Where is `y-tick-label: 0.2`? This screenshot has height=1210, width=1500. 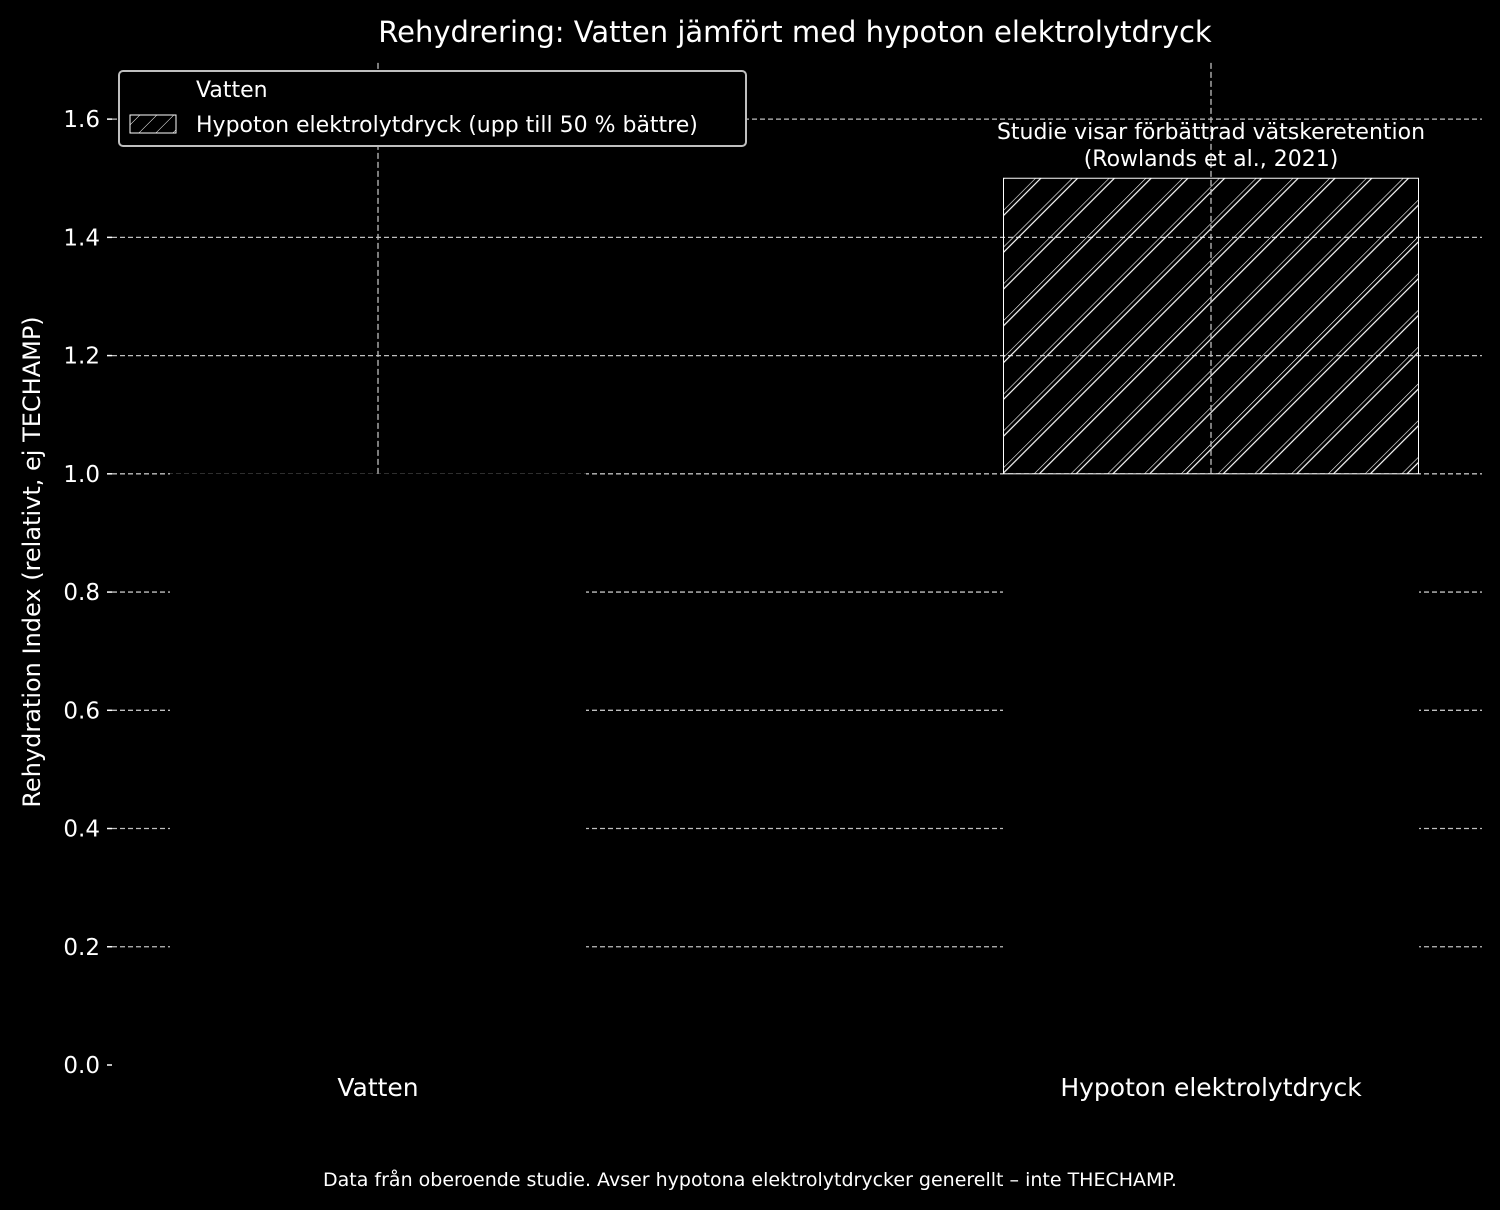 y-tick-label: 0.2 is located at coordinates (81, 948).